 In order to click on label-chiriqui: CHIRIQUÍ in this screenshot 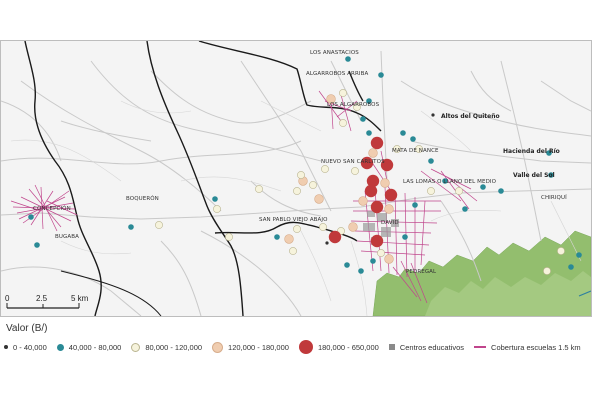, I will do `click(554, 197)`.